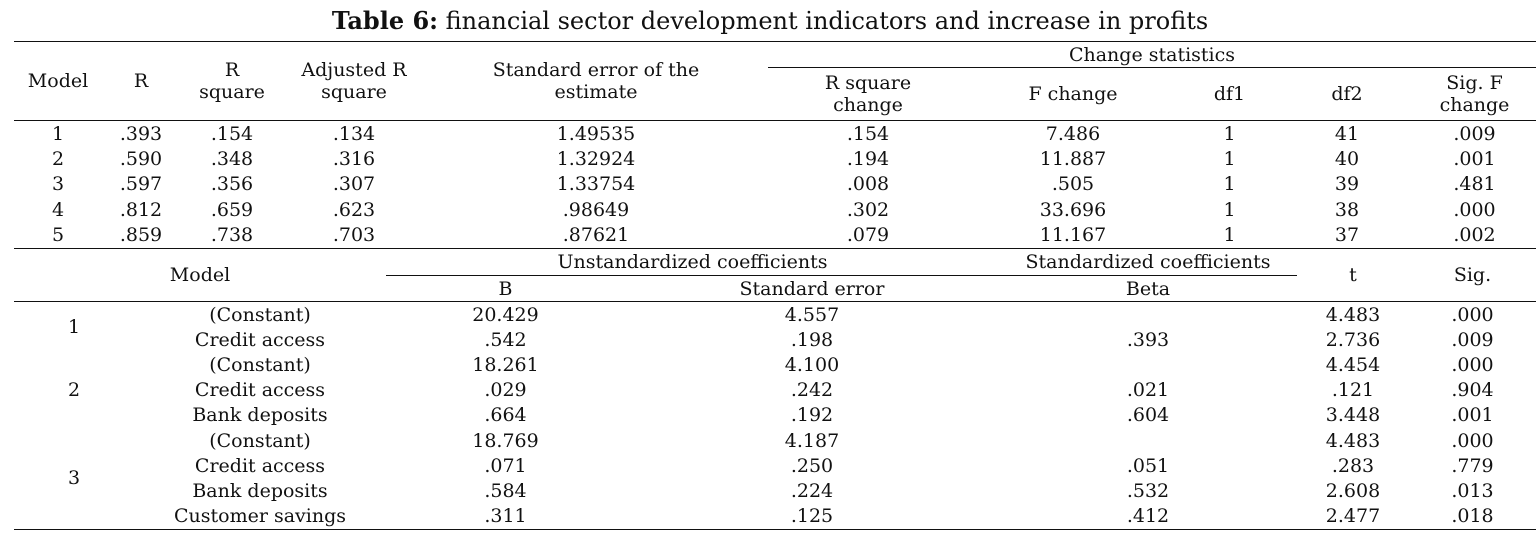  What do you see at coordinates (1474, 159) in the screenshot?
I see `cell-sig-f-change: .001` at bounding box center [1474, 159].